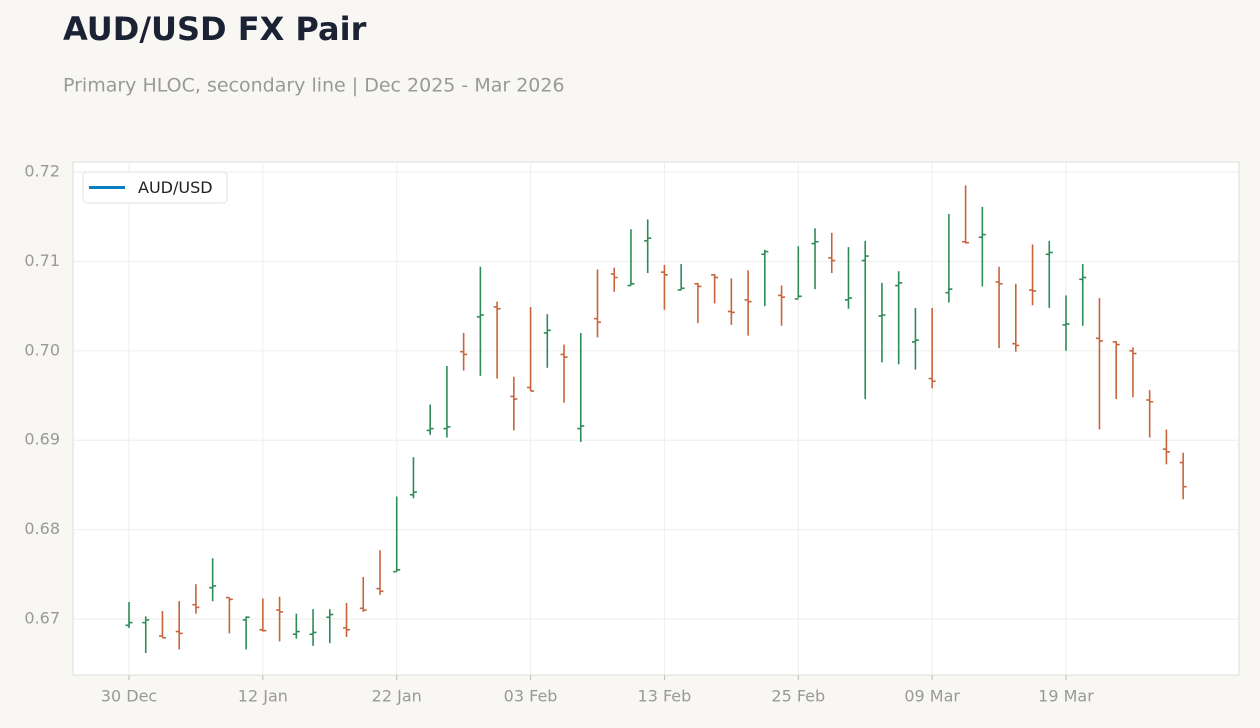 This screenshot has width=1260, height=728. I want to click on legend: AUD/USD, so click(155, 187).